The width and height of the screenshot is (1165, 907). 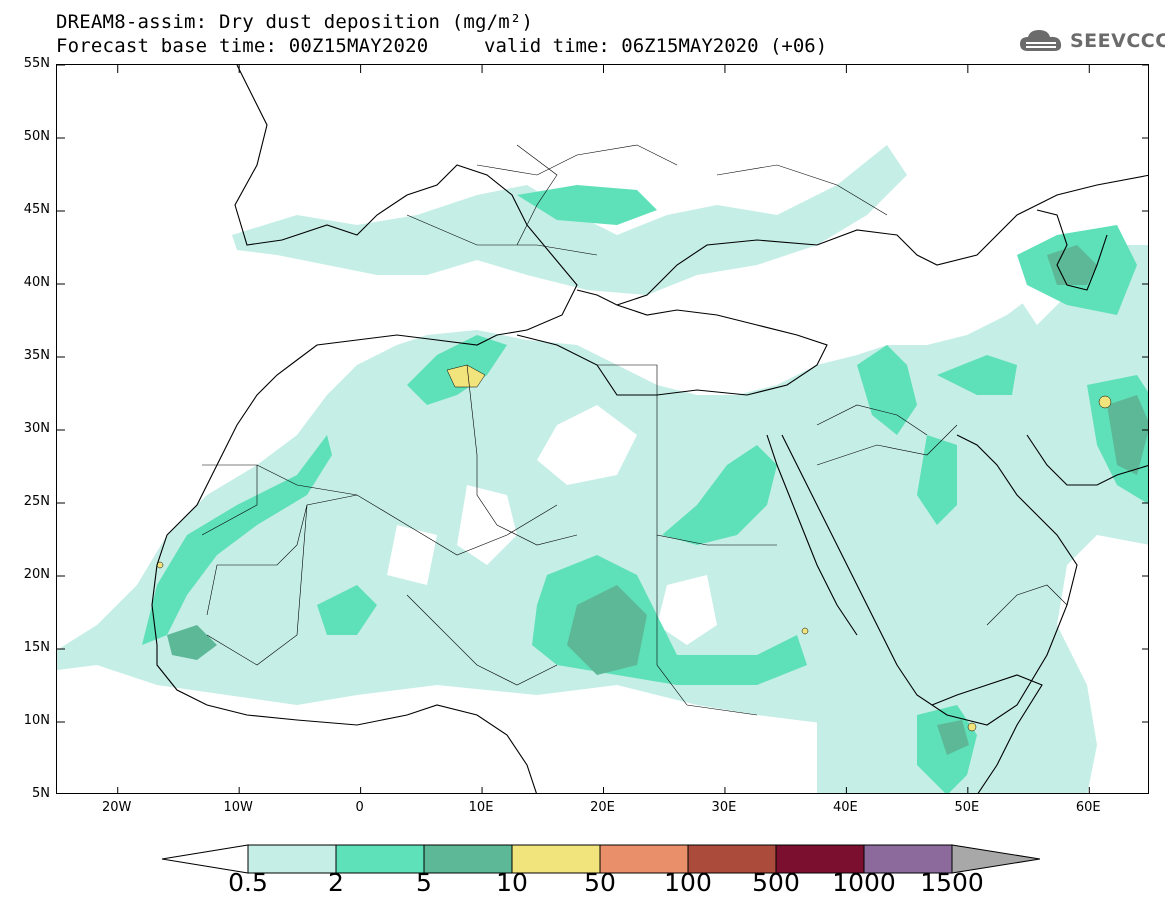 What do you see at coordinates (864, 882) in the screenshot?
I see `colorbar-level-label: 1000` at bounding box center [864, 882].